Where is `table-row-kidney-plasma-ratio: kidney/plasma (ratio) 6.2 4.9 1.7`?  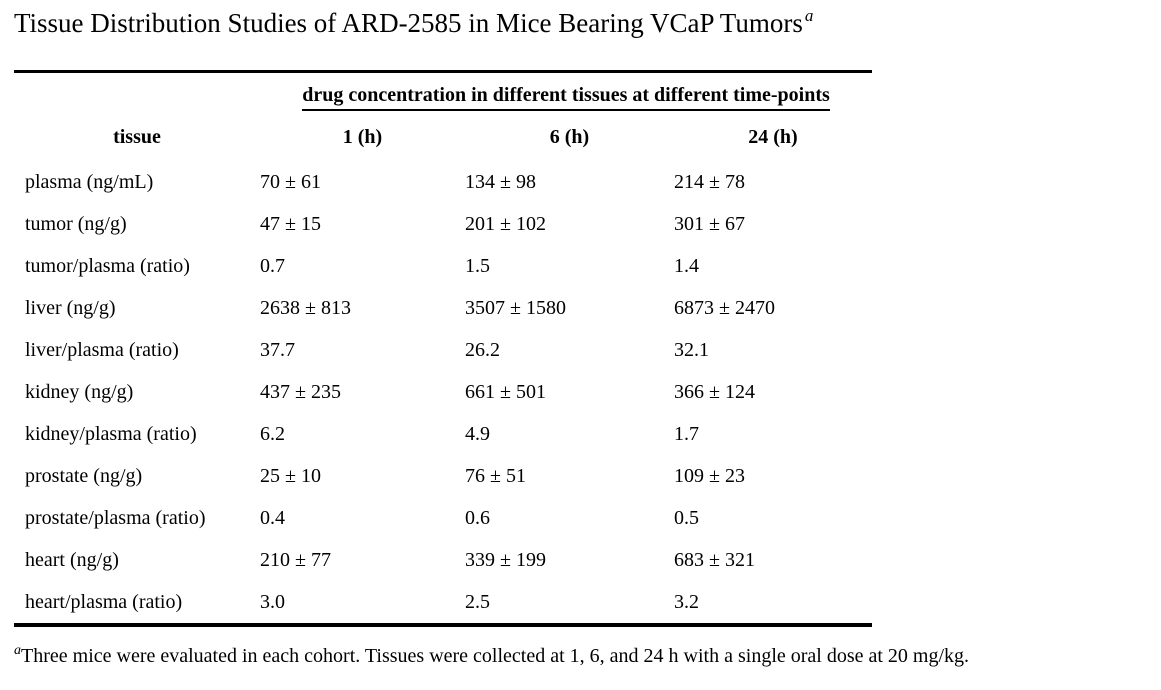 table-row-kidney-plasma-ratio: kidney/plasma (ratio) 6.2 4.9 1.7 is located at coordinates (443, 434).